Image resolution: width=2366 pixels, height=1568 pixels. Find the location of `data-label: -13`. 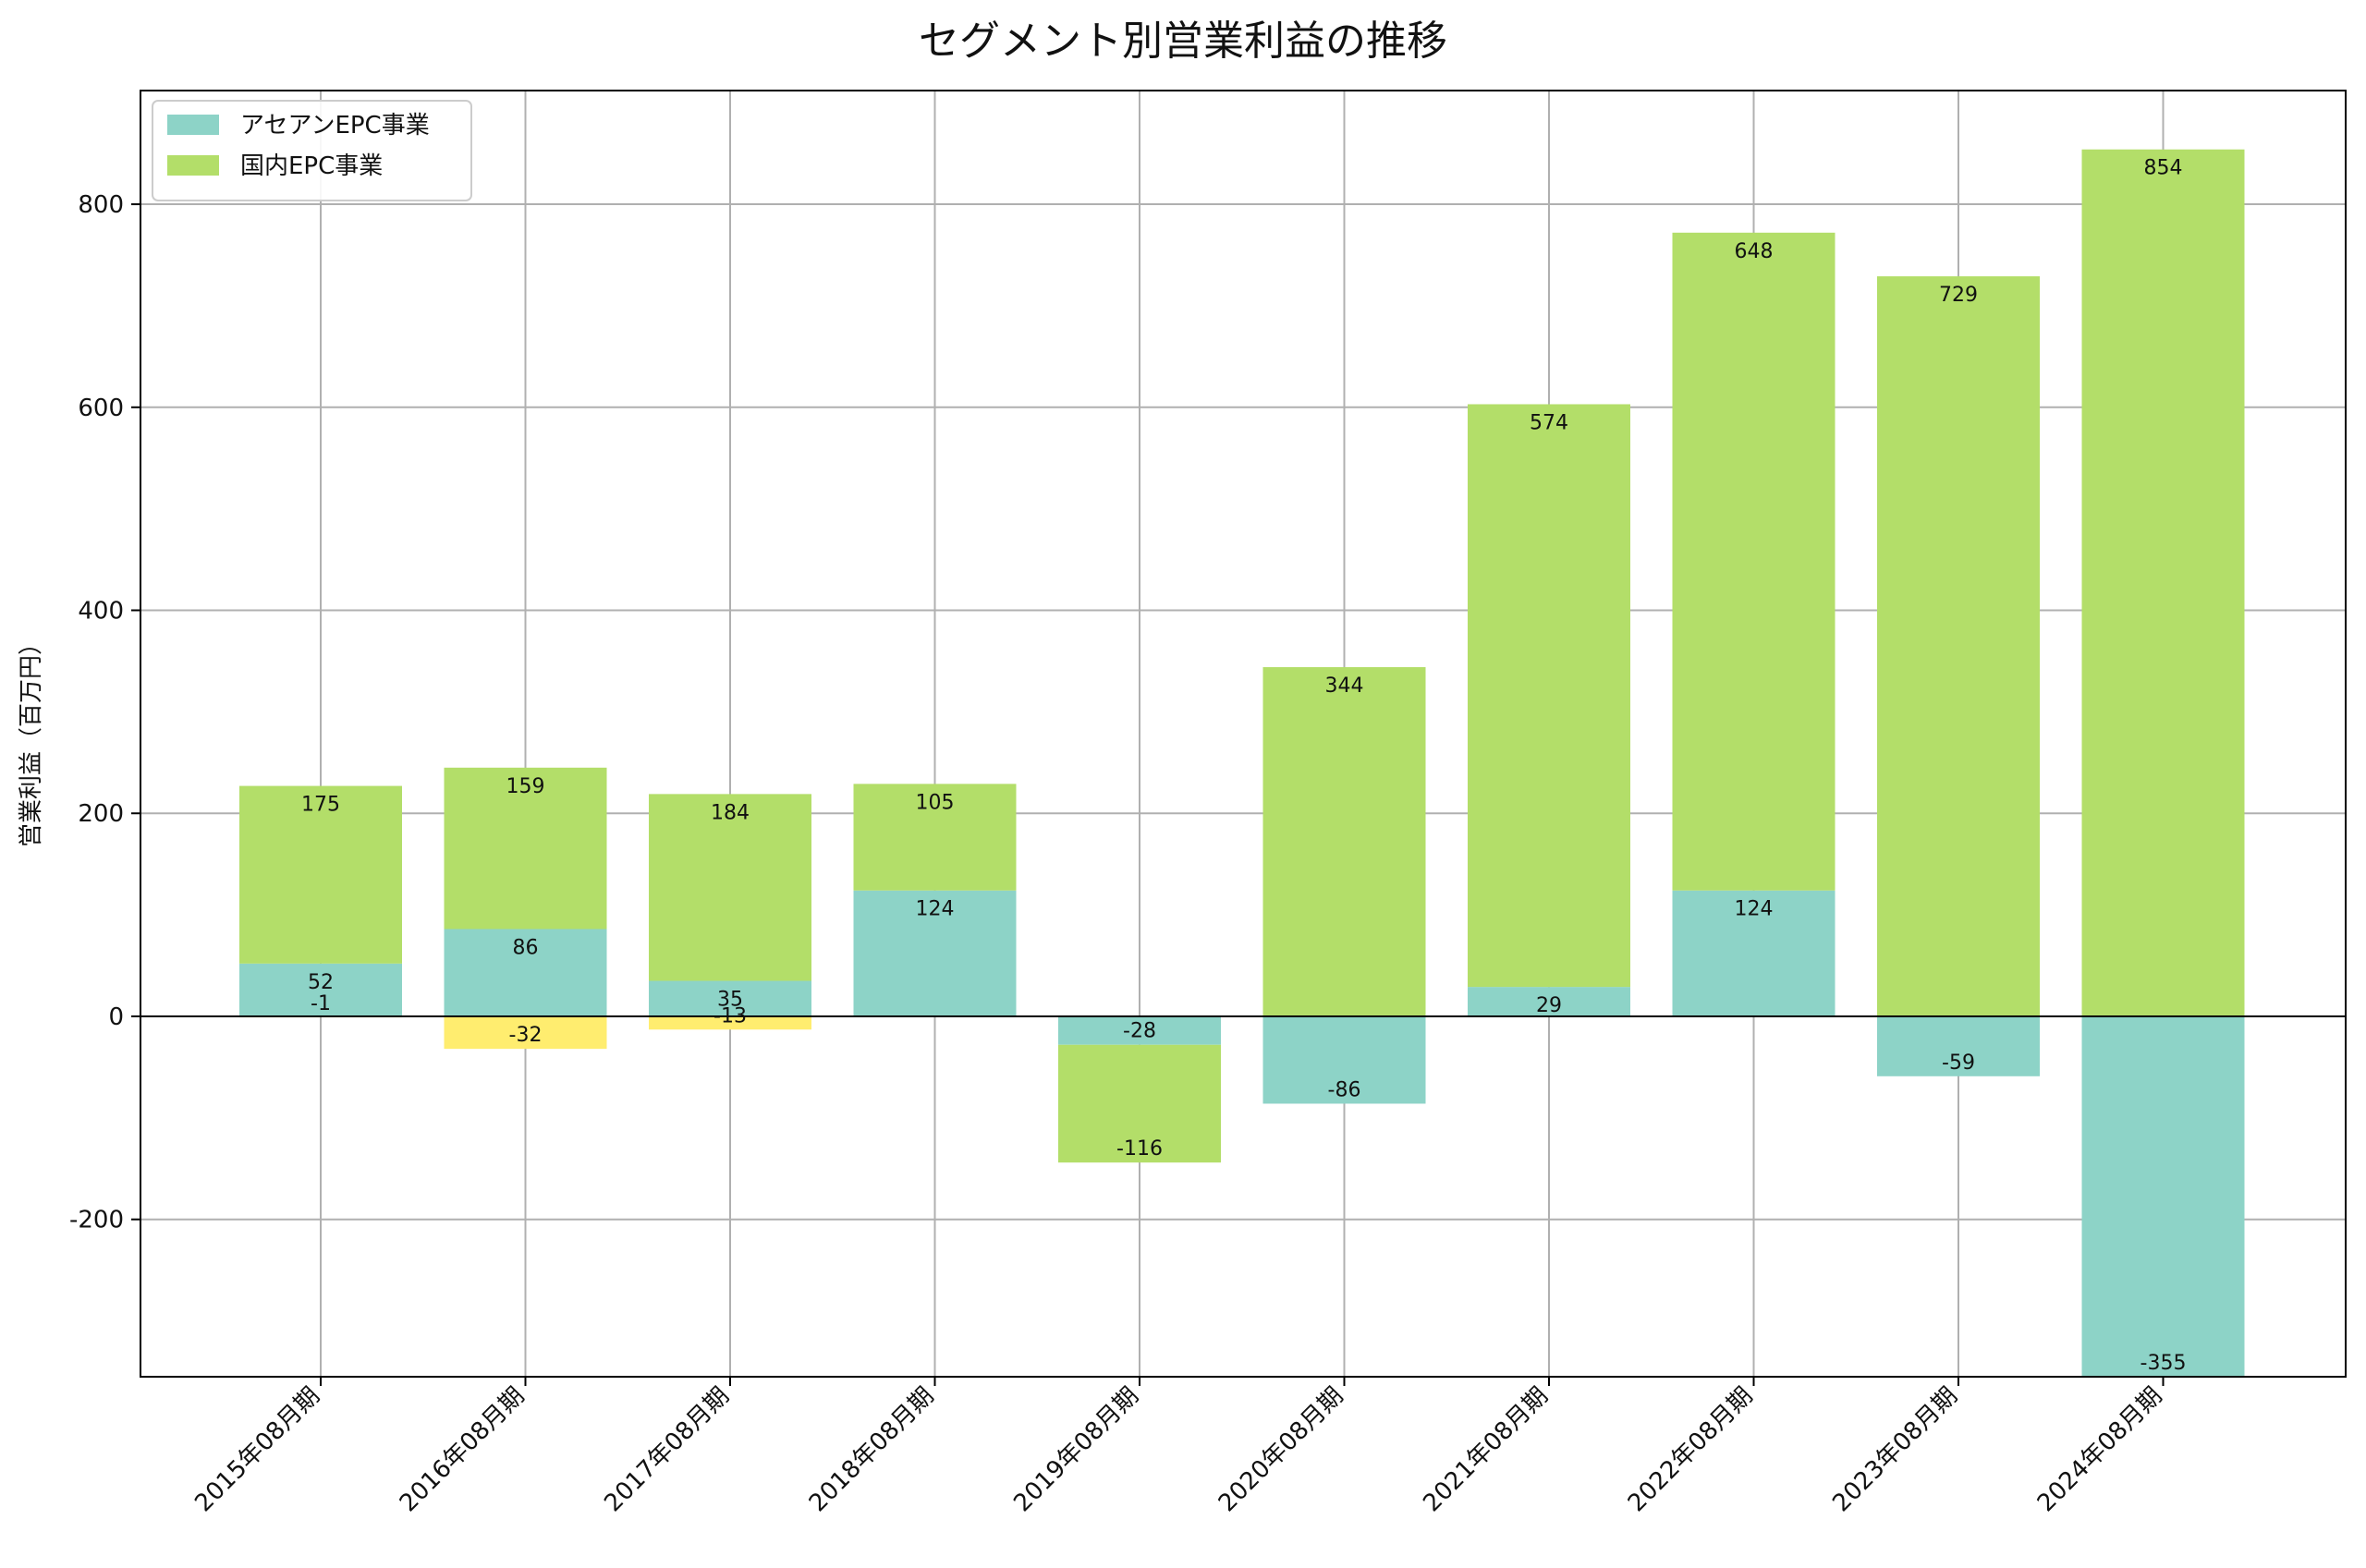

data-label: -13 is located at coordinates (730, 1015).